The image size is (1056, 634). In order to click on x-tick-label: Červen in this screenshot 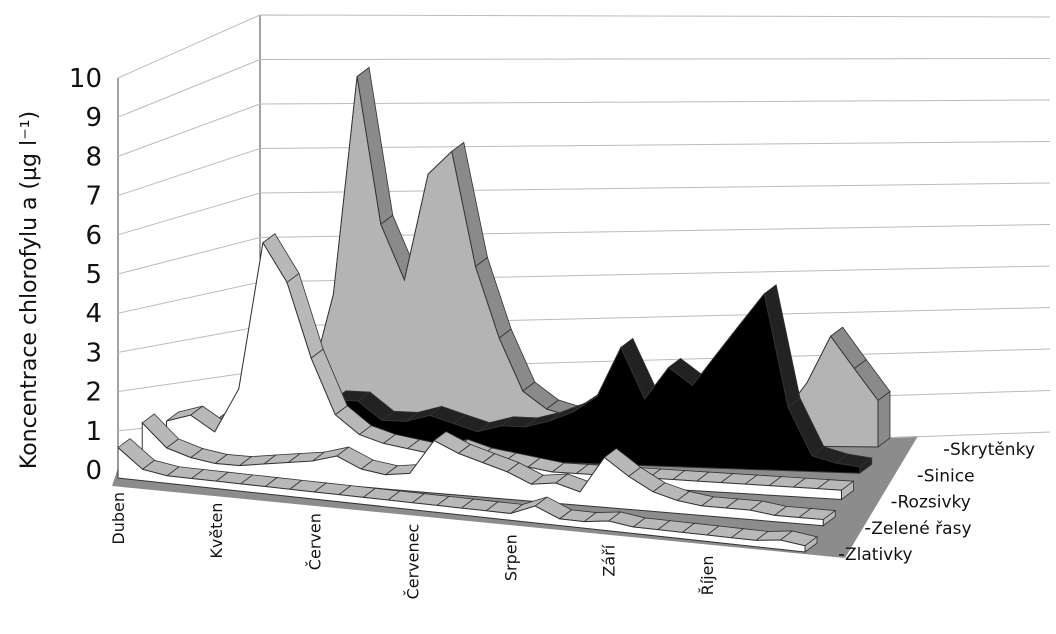, I will do `click(314, 541)`.